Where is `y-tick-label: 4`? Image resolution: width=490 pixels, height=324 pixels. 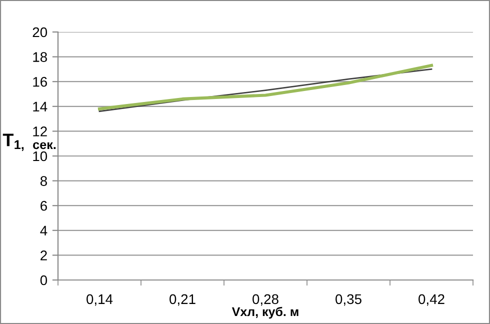 y-tick-label: 4 is located at coordinates (44, 231).